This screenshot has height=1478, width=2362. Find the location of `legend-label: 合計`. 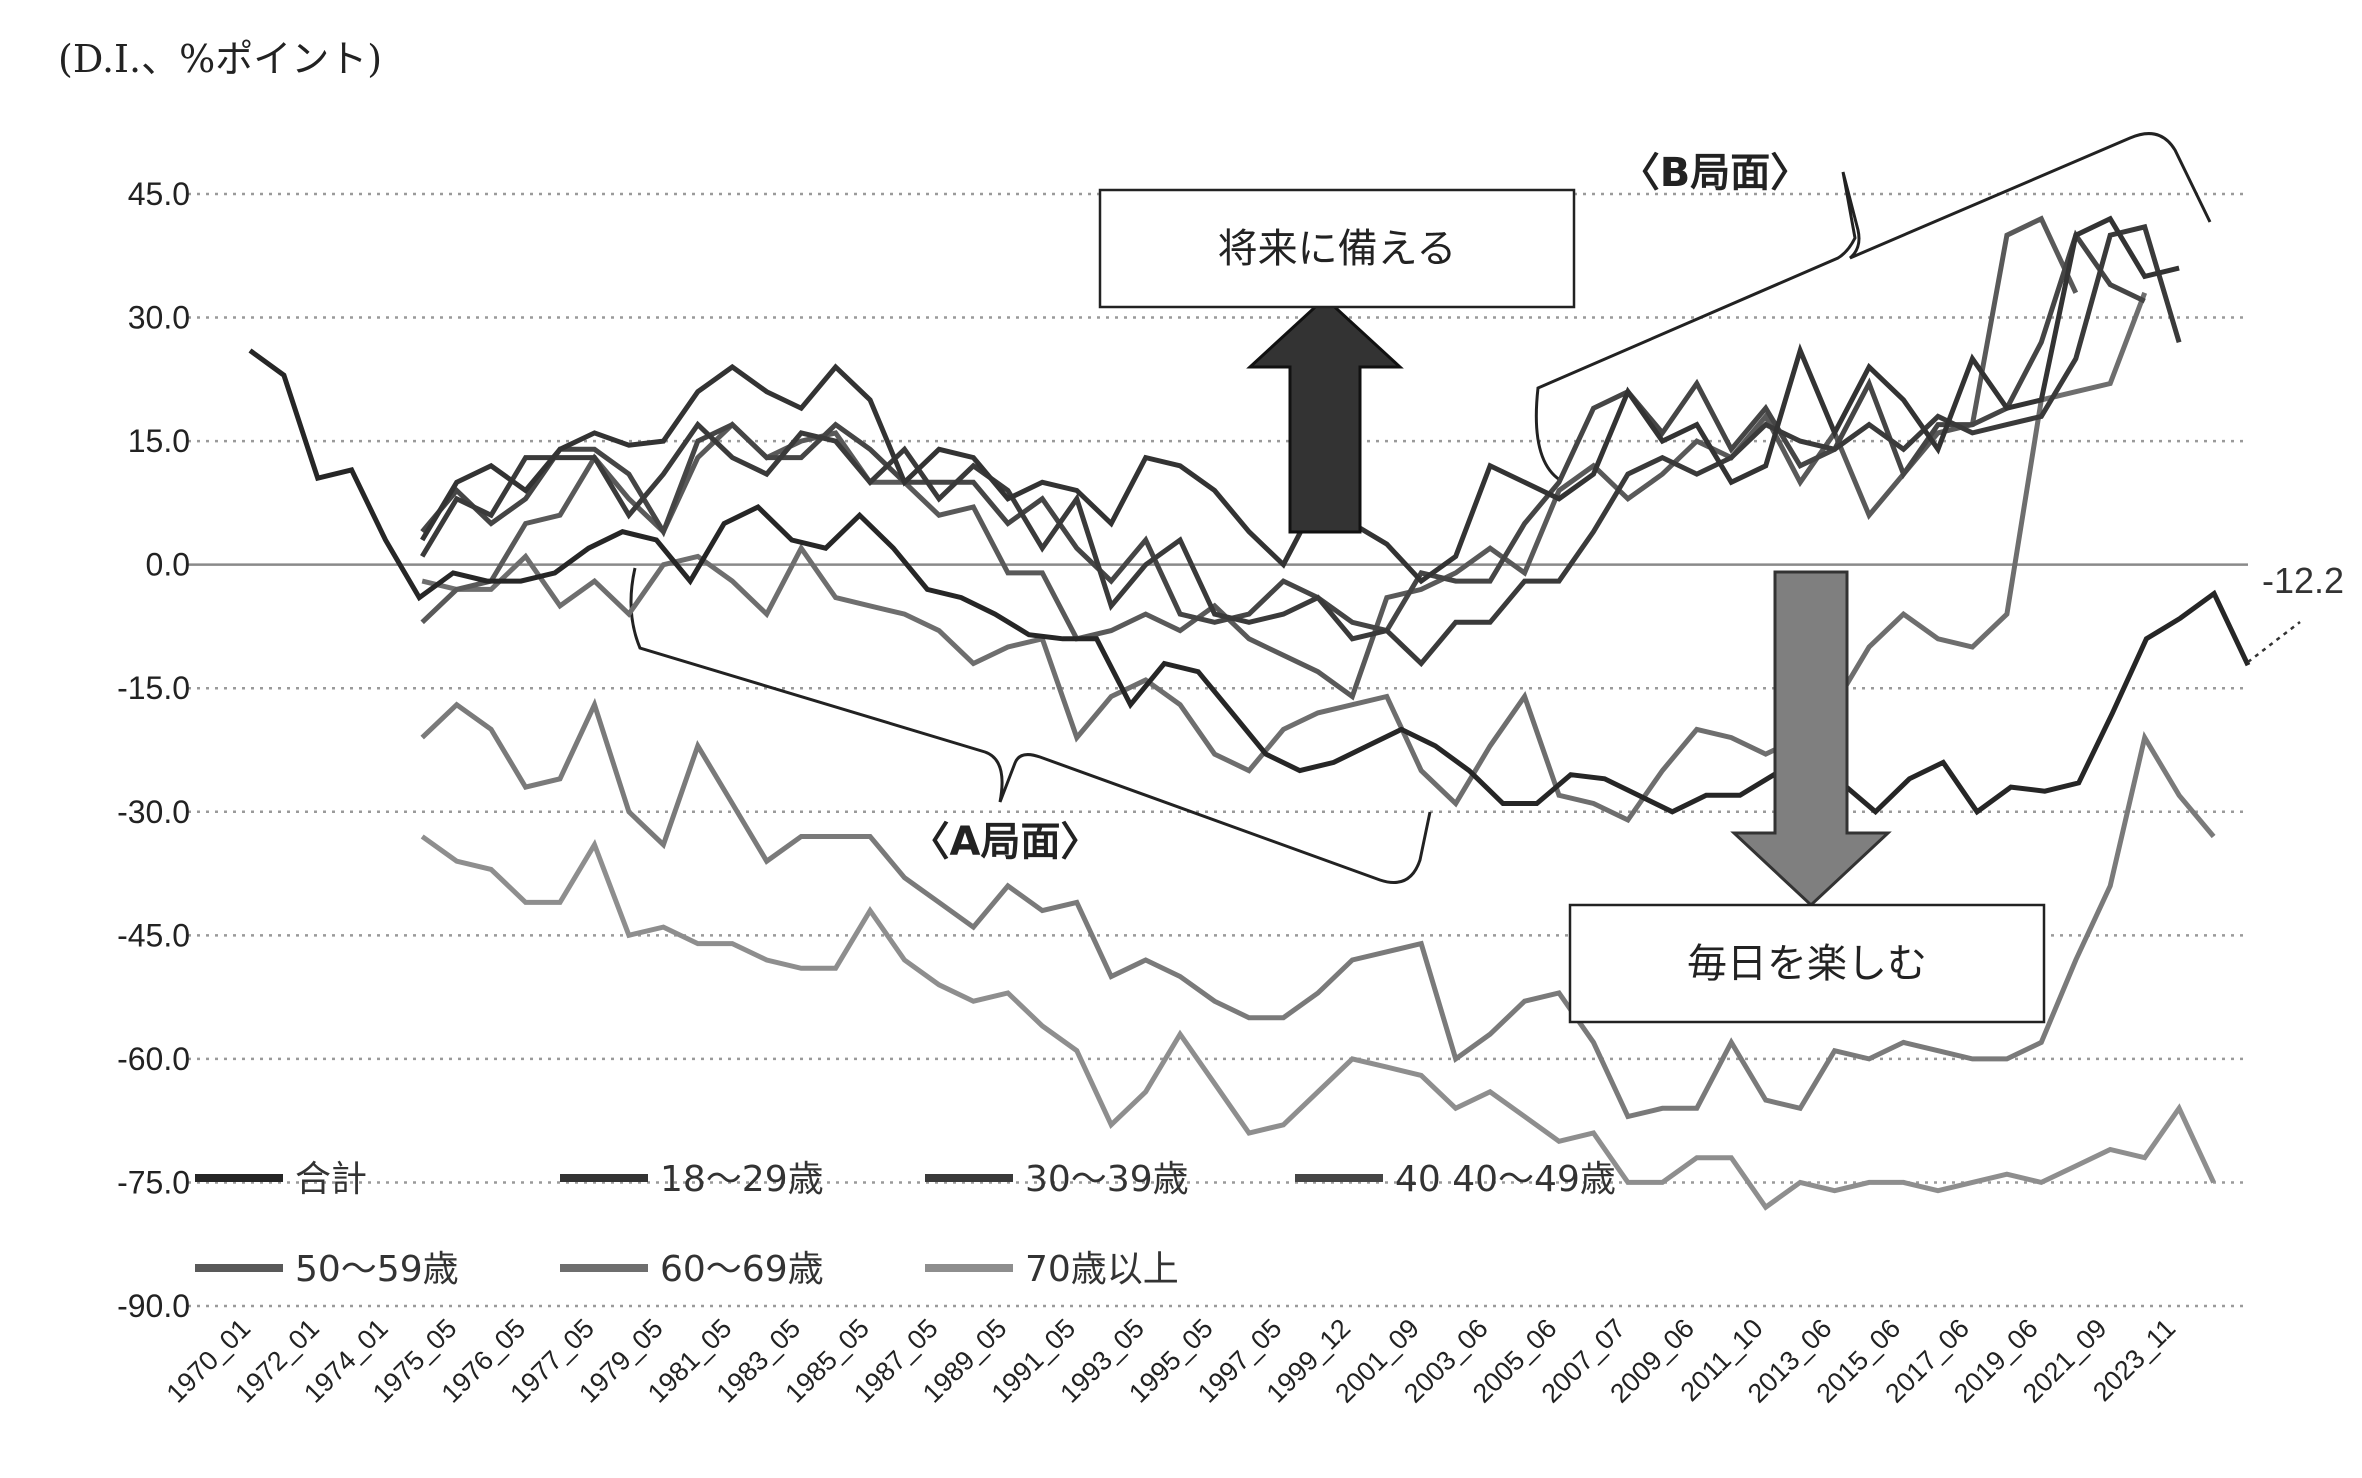

legend-label: 合計 is located at coordinates (331, 1179).